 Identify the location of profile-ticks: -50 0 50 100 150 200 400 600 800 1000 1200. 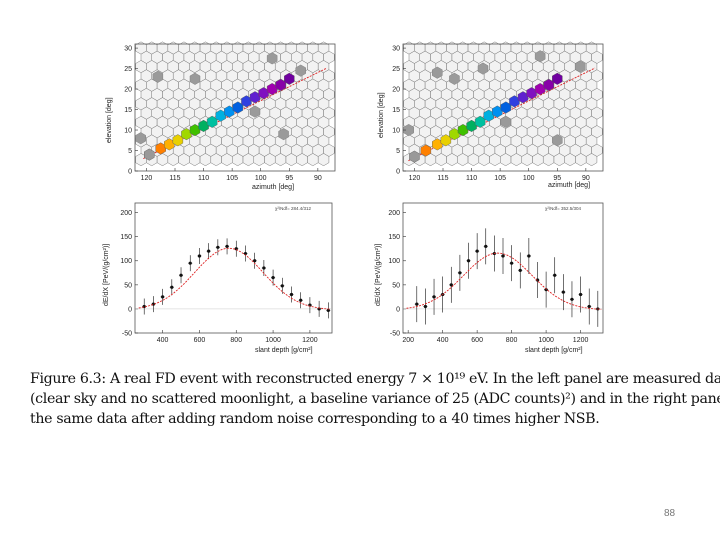
(218, 277).